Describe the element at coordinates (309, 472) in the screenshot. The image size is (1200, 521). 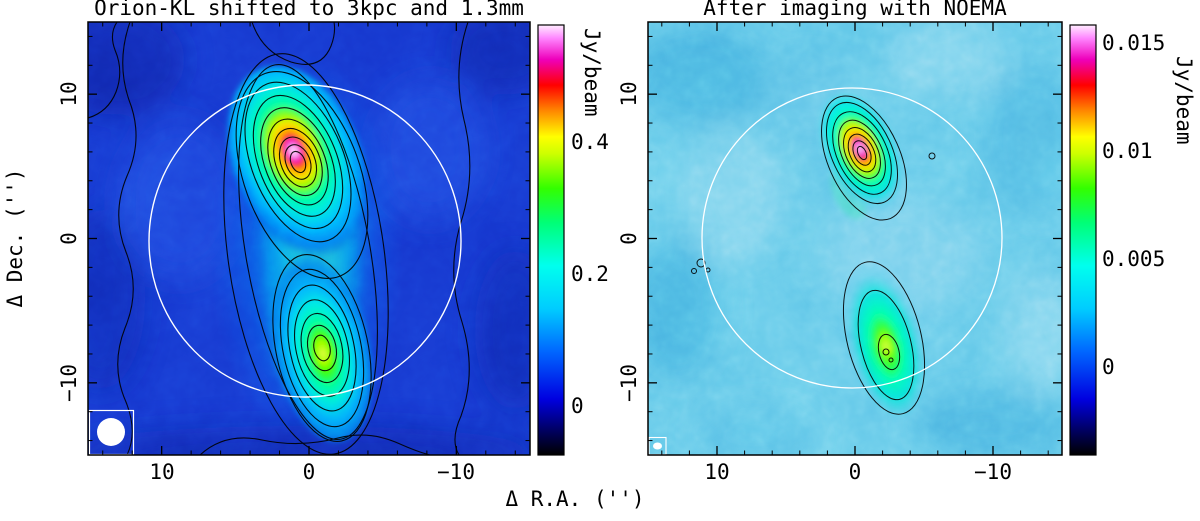
I see `x-tick-label-left-0: 0` at that location.